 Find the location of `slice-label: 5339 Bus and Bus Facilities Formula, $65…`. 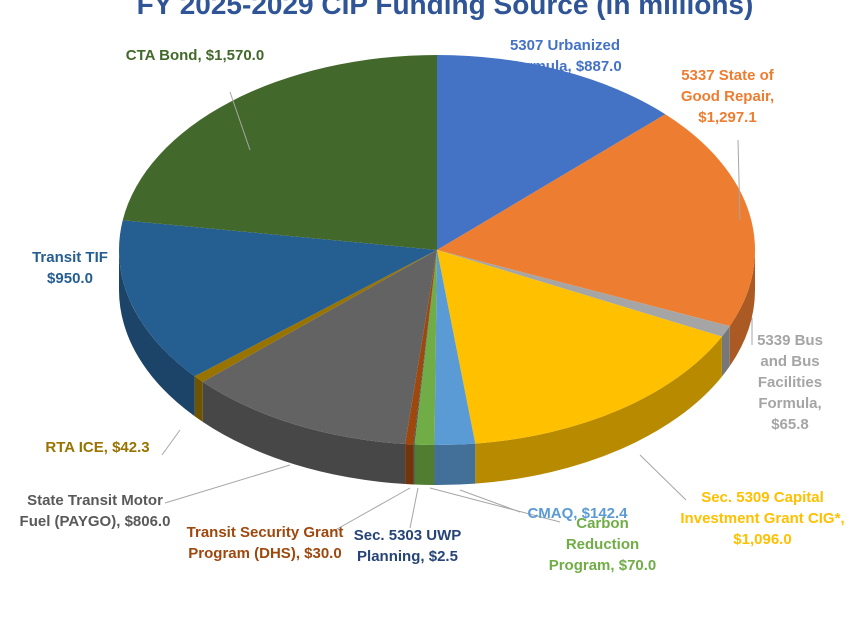

slice-label: 5339 Bus and Bus Facilities Formula, $65… is located at coordinates (790, 382).